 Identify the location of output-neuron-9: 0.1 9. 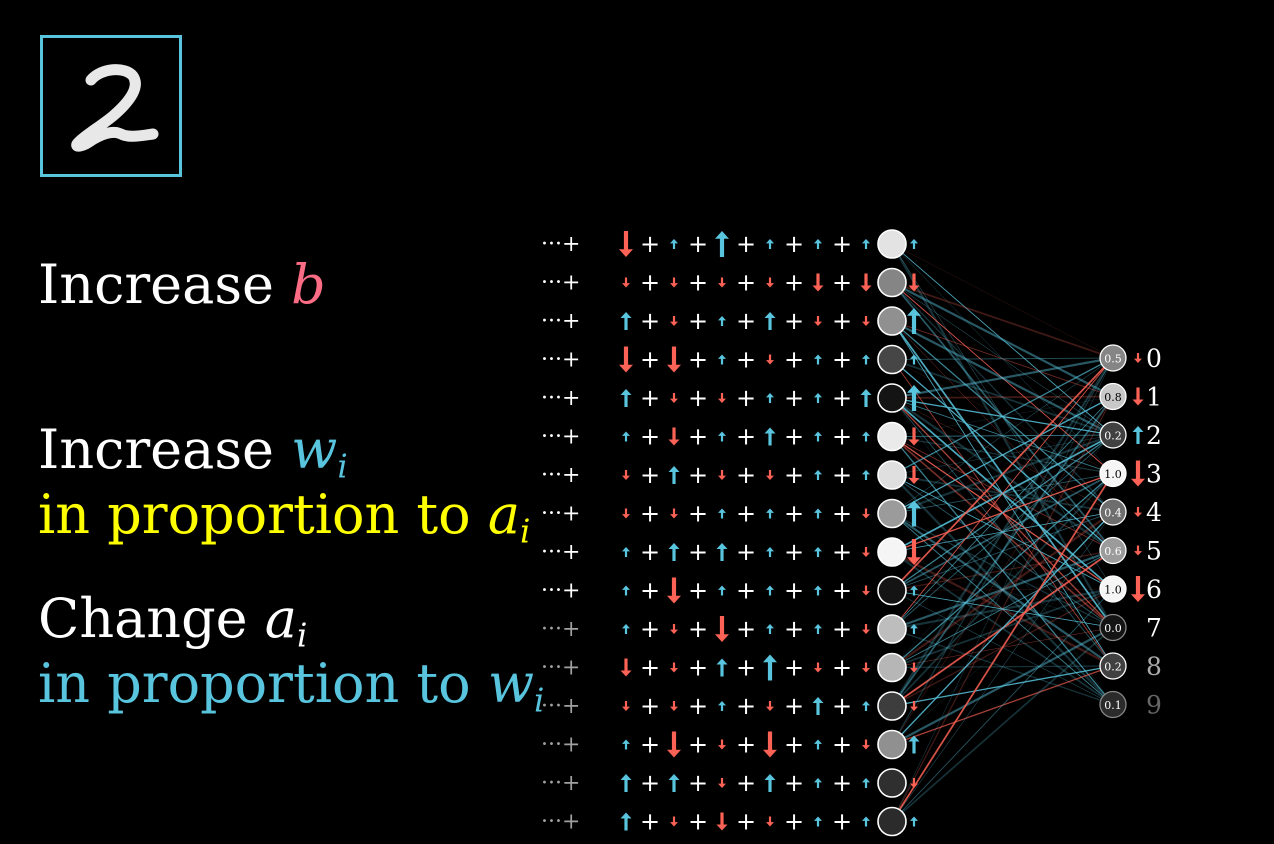
(1130, 705).